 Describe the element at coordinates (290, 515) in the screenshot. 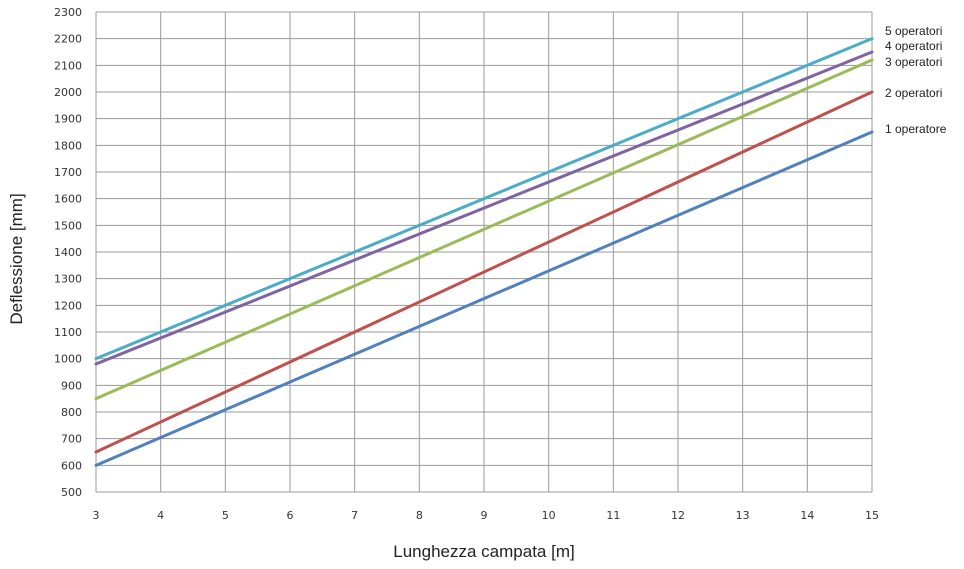

I see `x-tick-label: 6` at that location.